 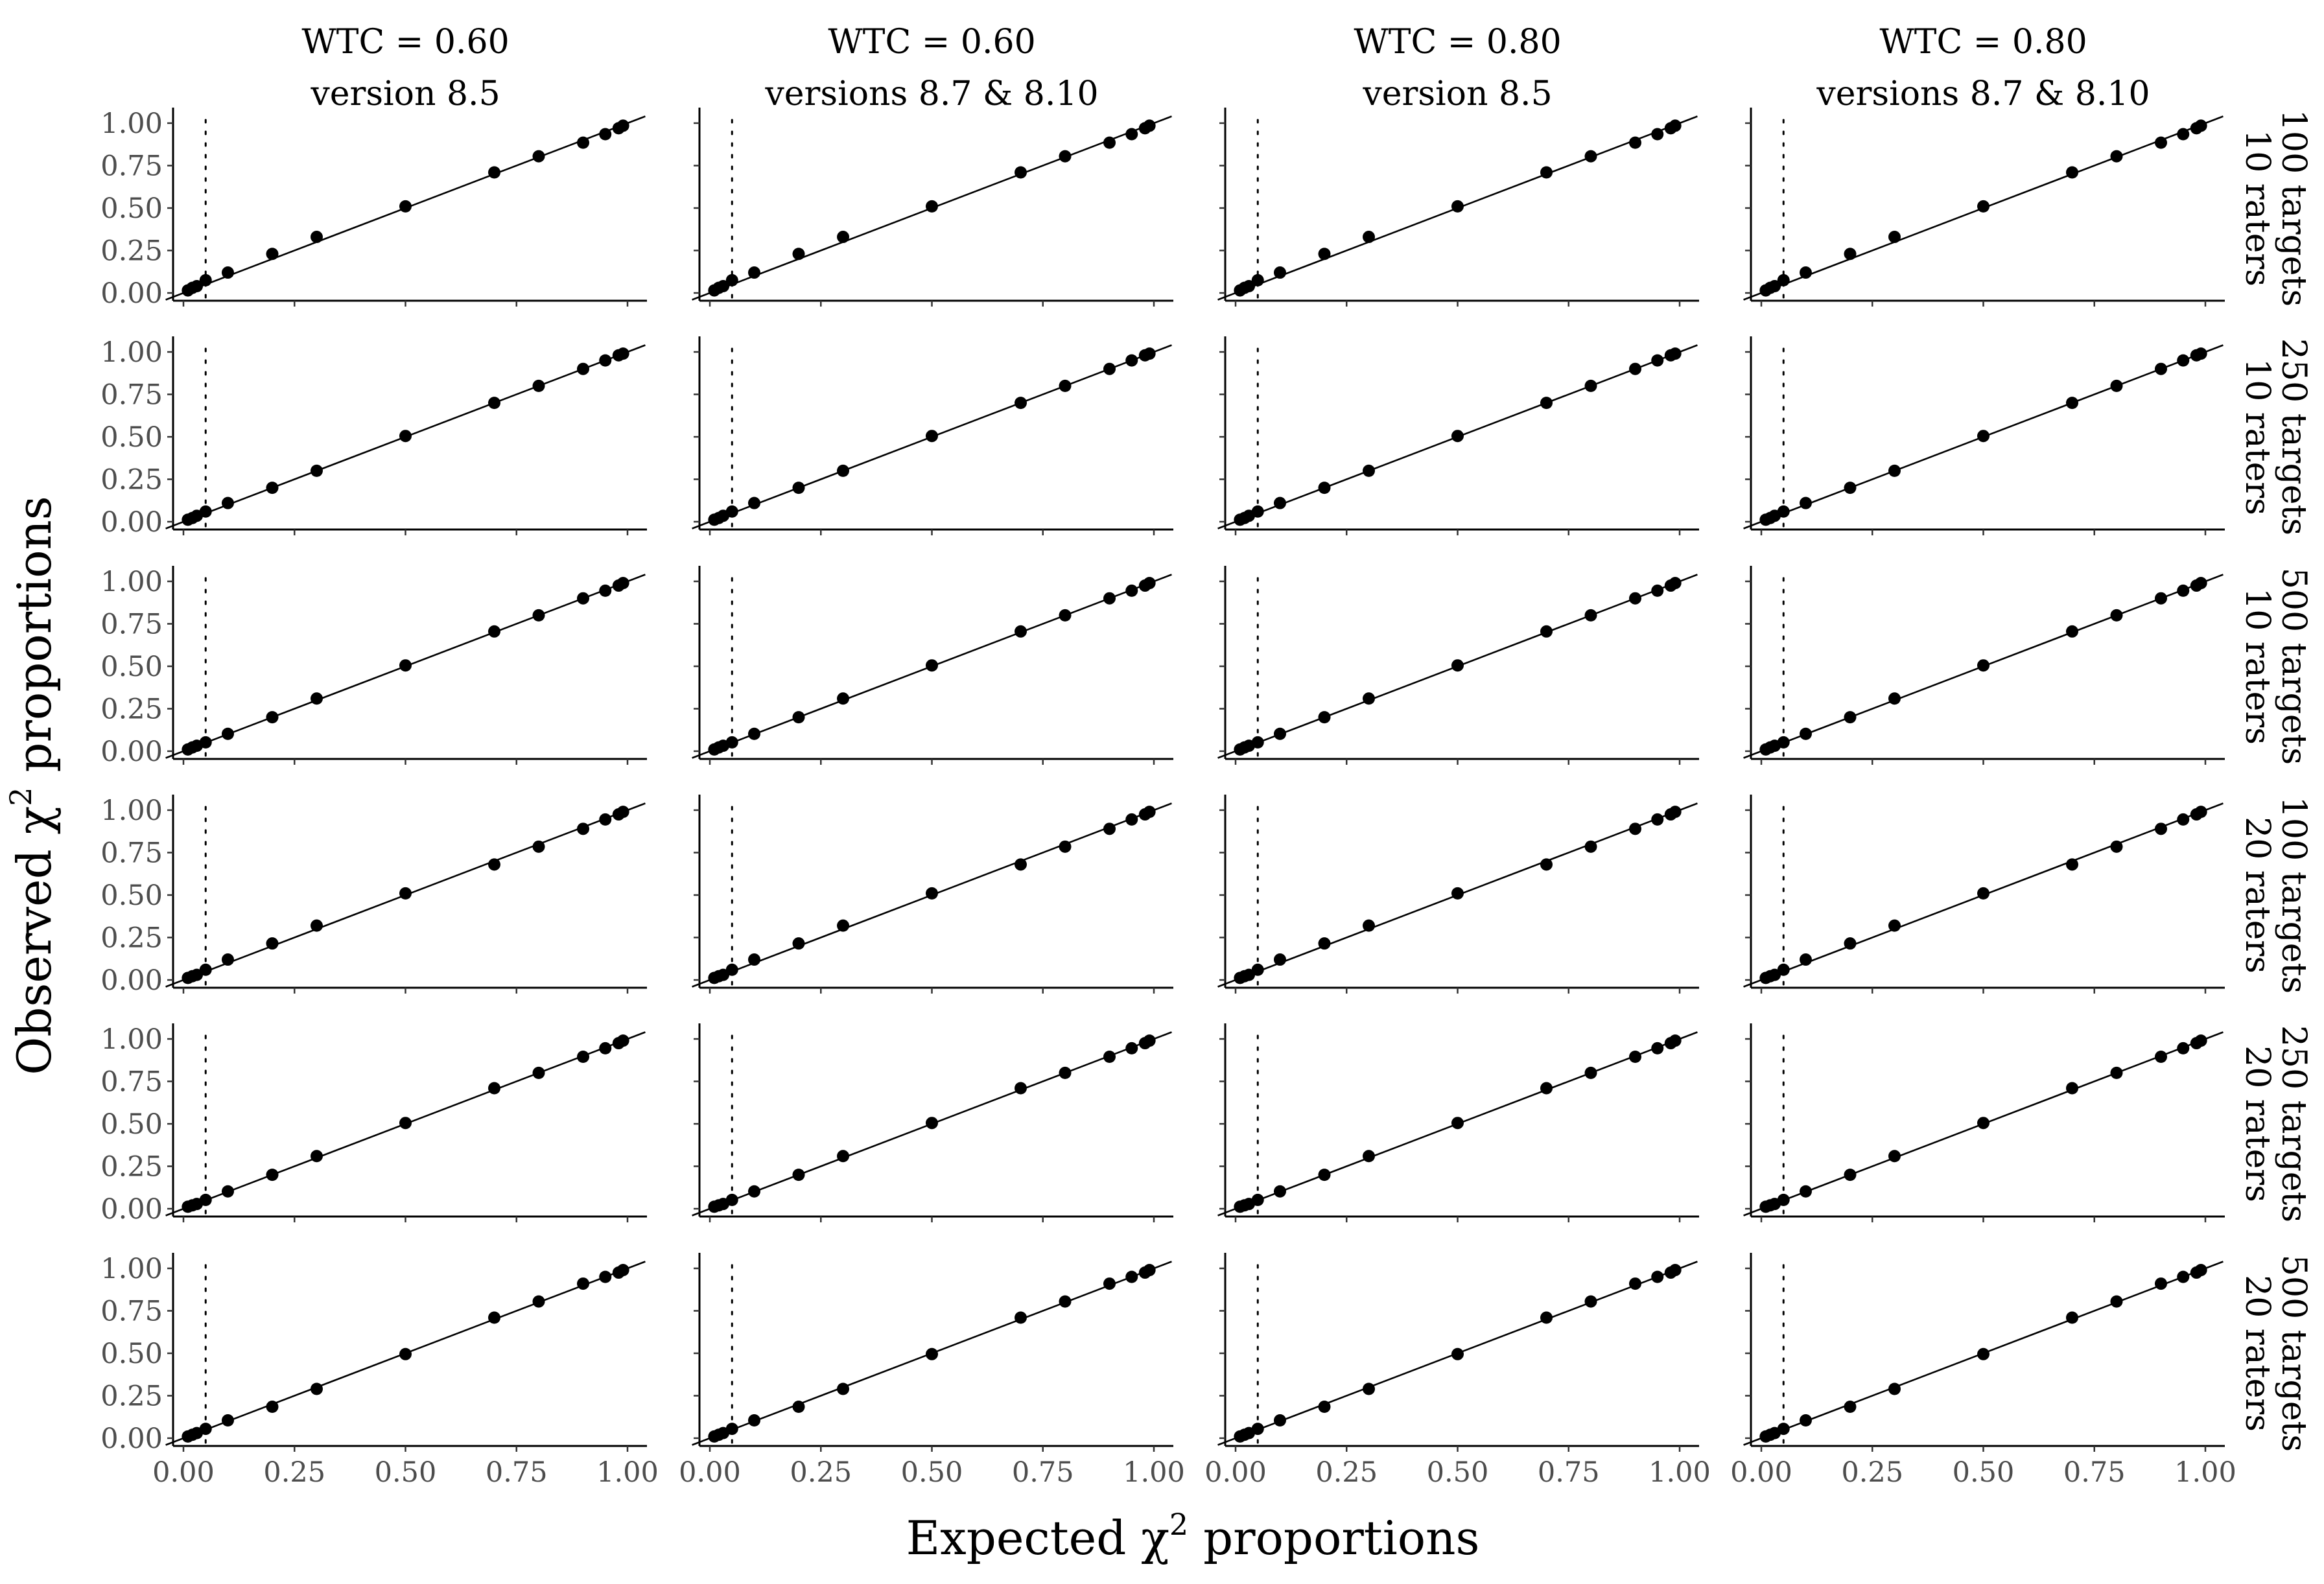 What do you see at coordinates (1154, 1472) in the screenshot?
I see `x-tick-label: 1.00` at bounding box center [1154, 1472].